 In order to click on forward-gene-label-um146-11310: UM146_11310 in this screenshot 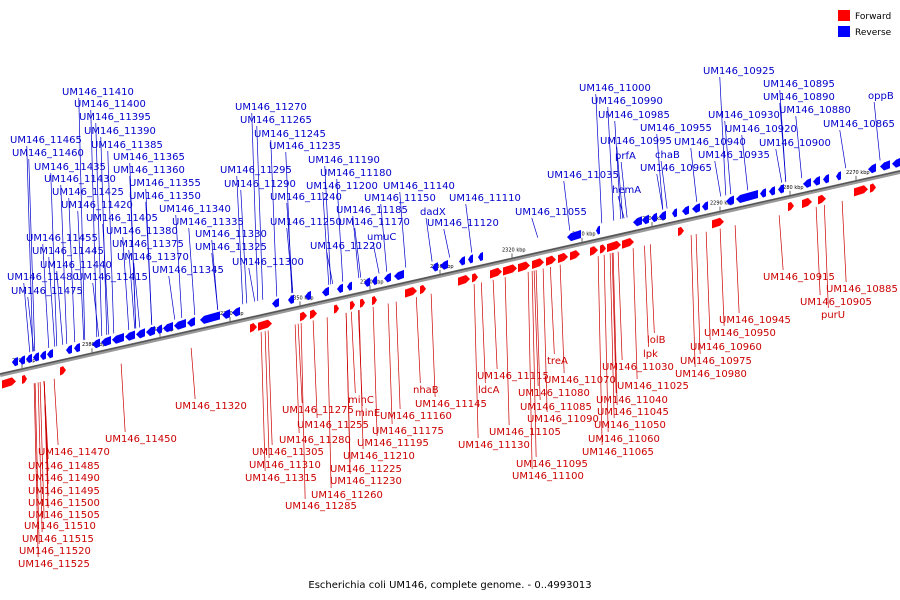, I will do `click(285, 465)`.